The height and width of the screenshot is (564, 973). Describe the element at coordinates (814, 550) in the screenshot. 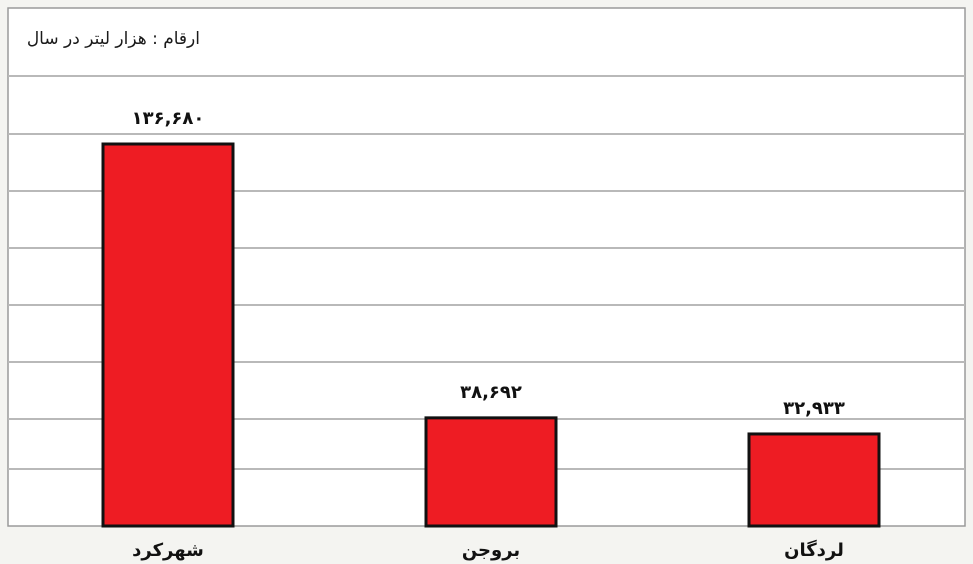

I see `category-label: لردگان` at that location.